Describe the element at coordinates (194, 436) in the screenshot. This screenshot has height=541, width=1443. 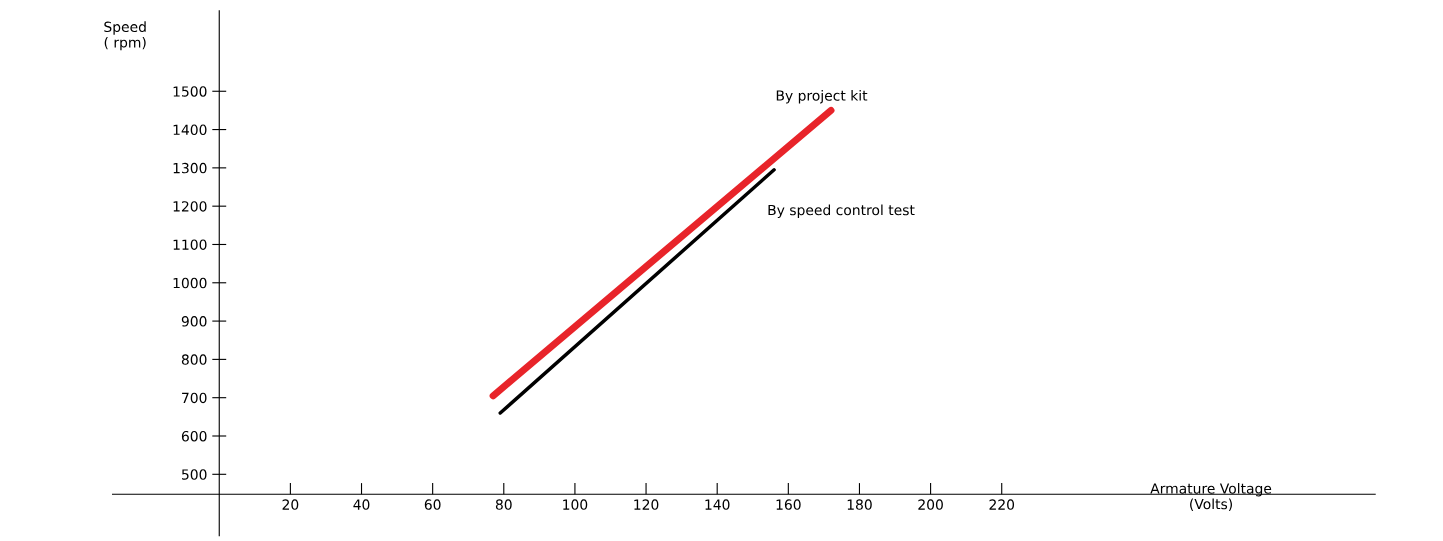
I see `y-tick-label: 600` at that location.